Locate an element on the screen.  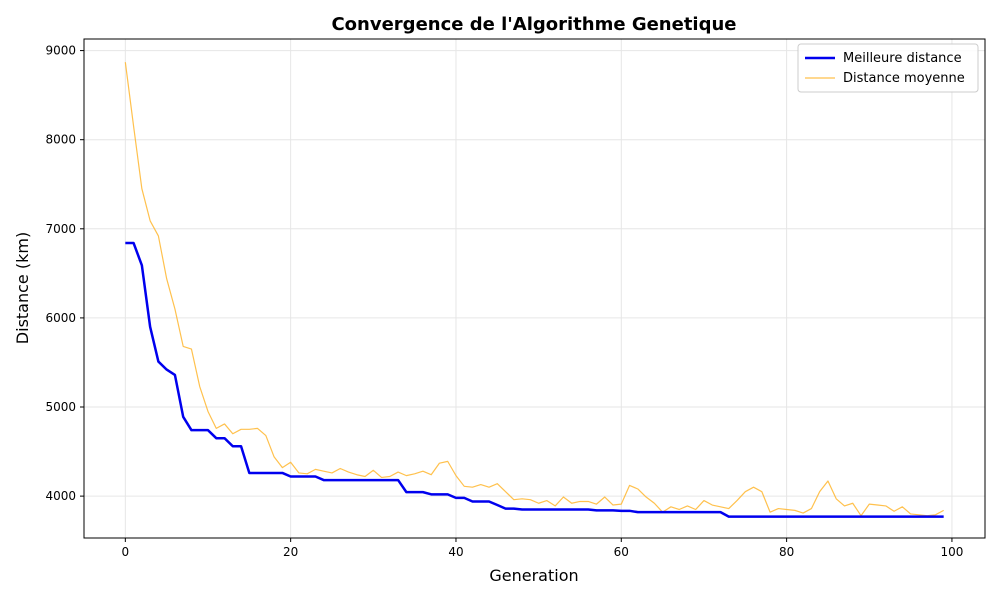
x-tick-label: 0 is located at coordinates (126, 552).